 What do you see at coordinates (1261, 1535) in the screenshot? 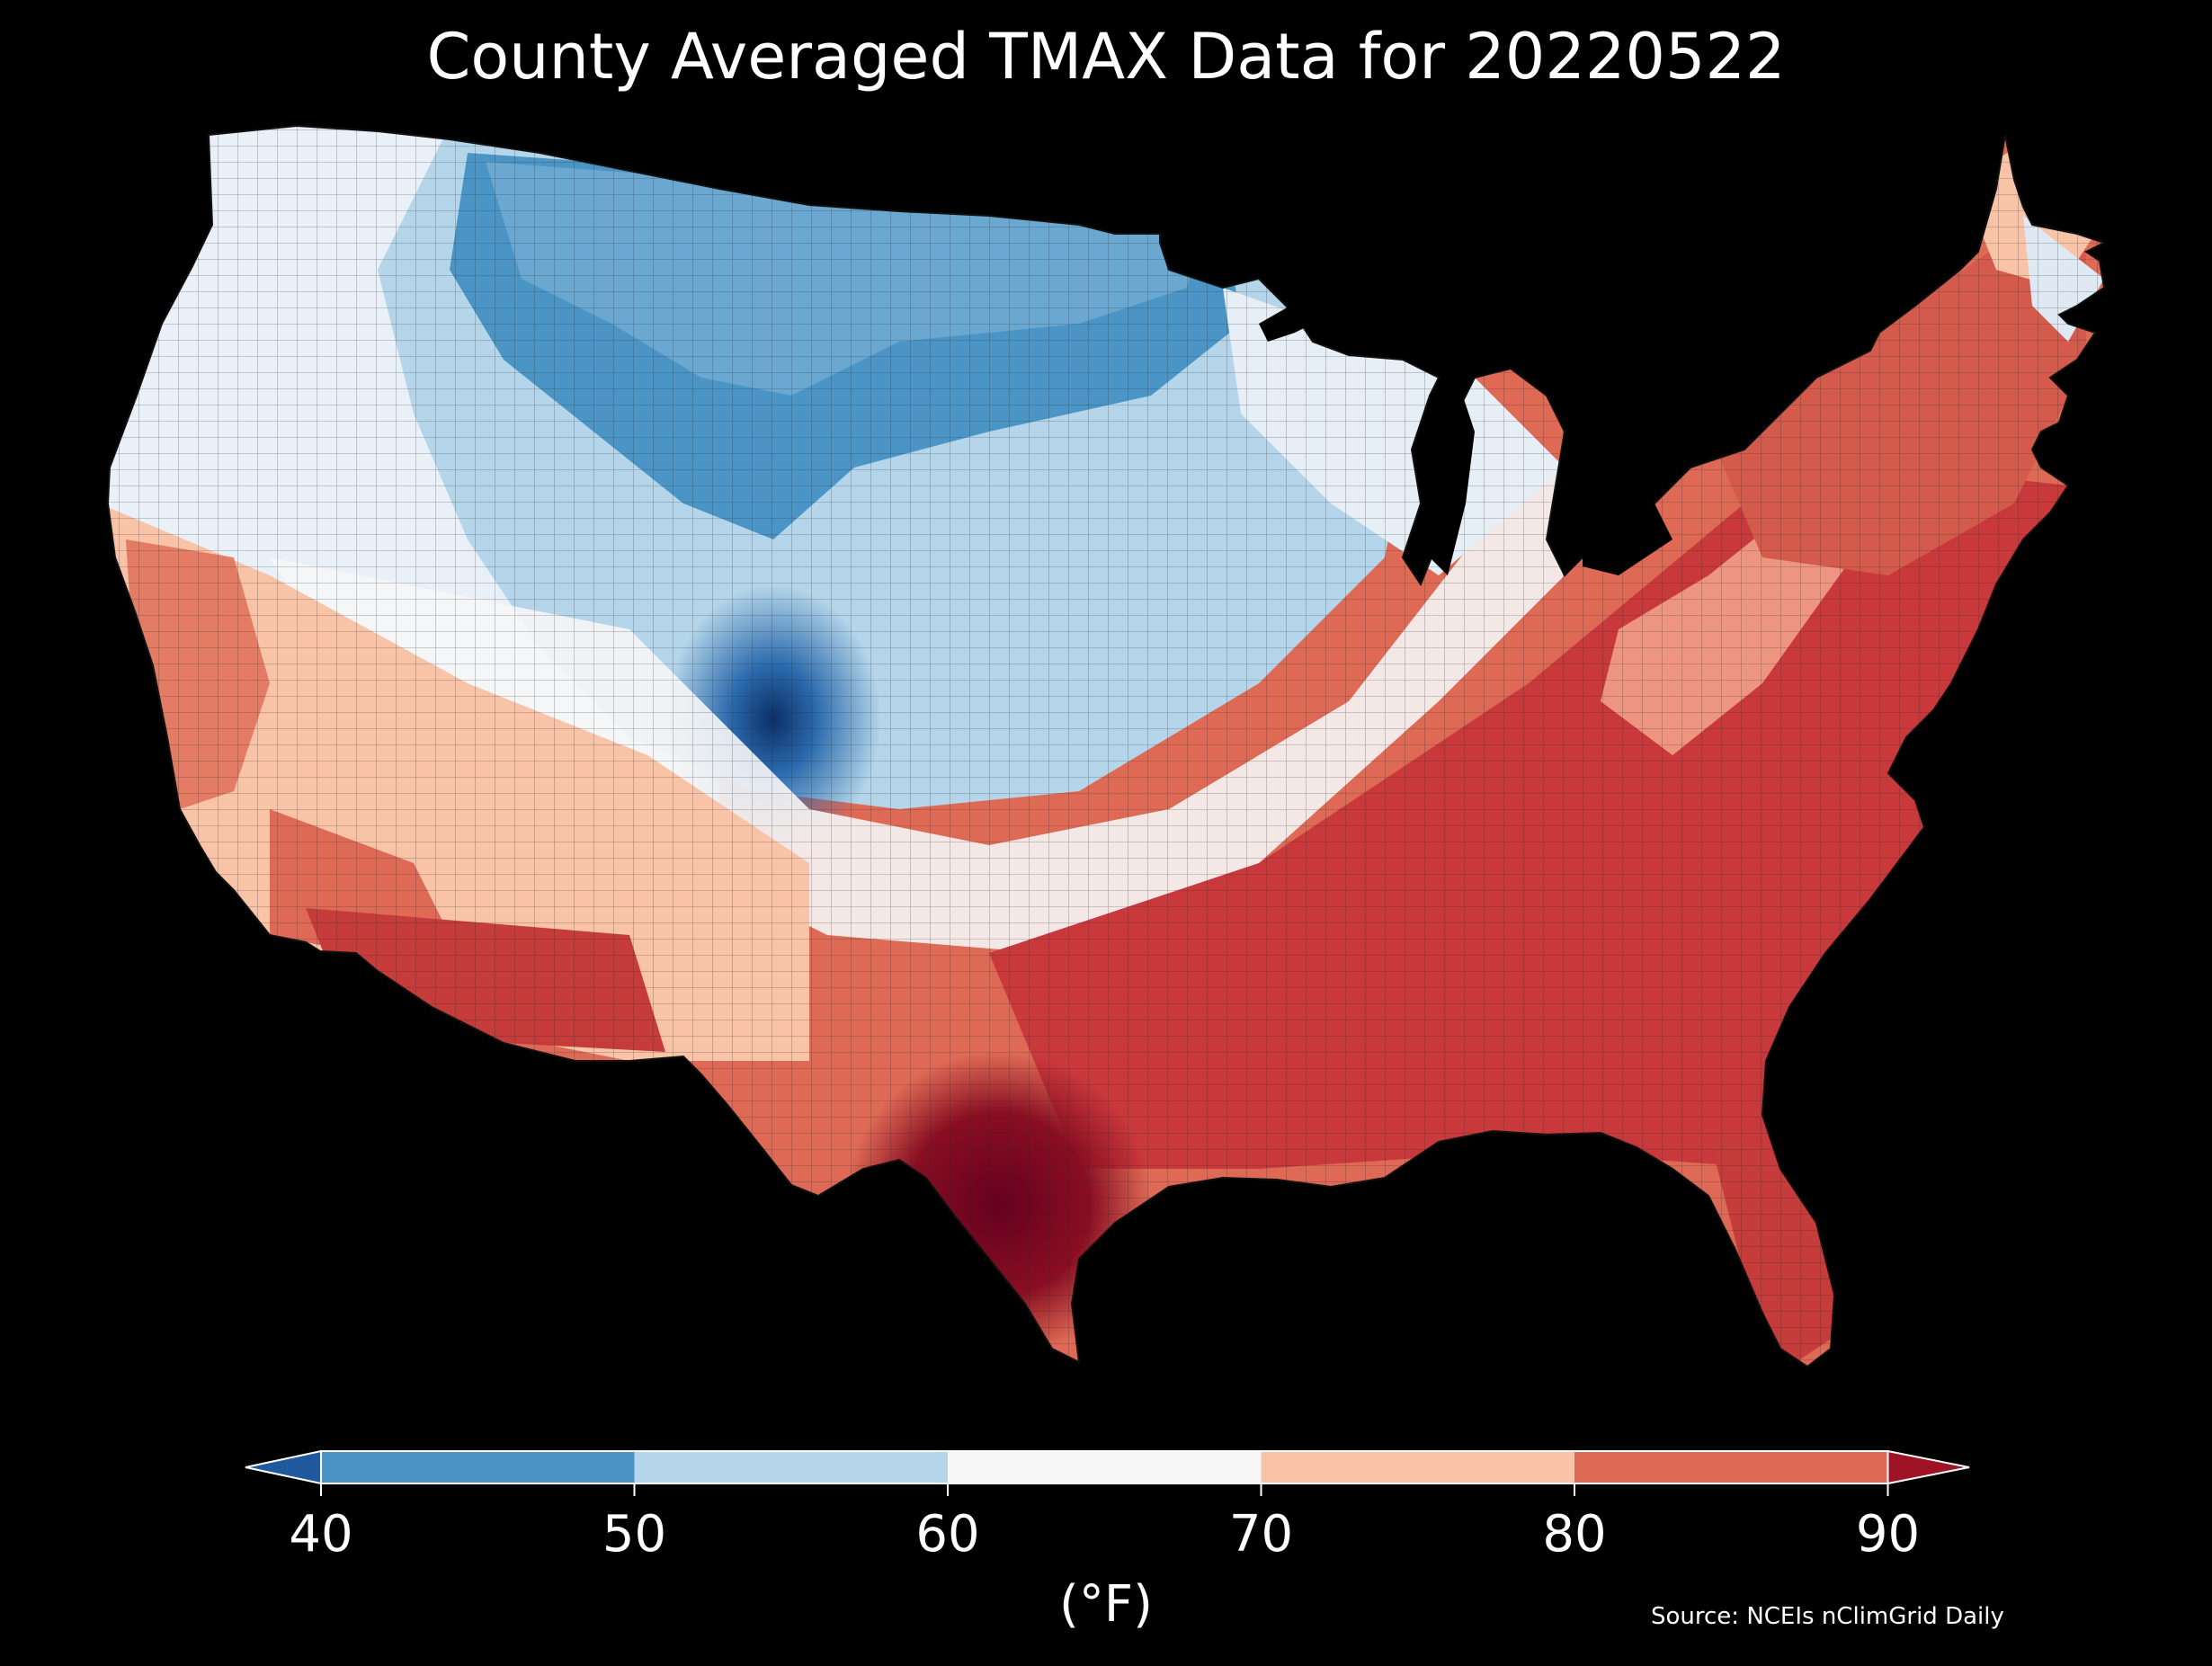
I see `colorbar-tick-label: 70` at bounding box center [1261, 1535].